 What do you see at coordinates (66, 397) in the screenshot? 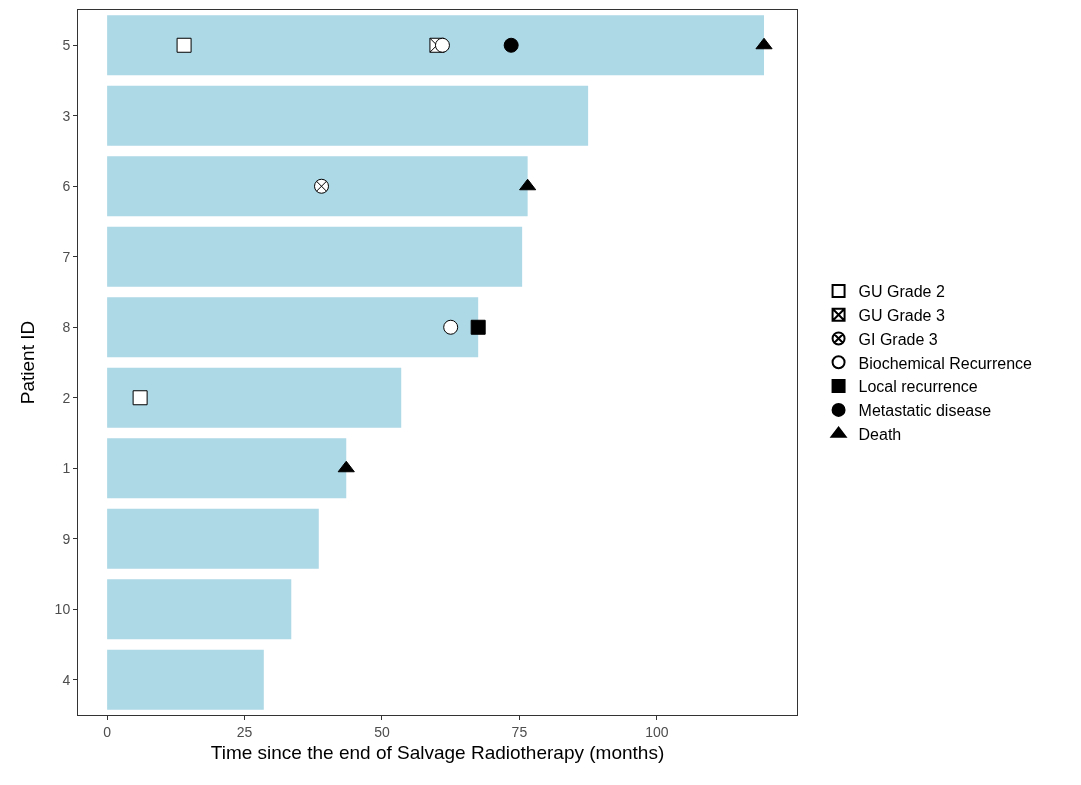
I see `y-tick-label: 2` at bounding box center [66, 397].